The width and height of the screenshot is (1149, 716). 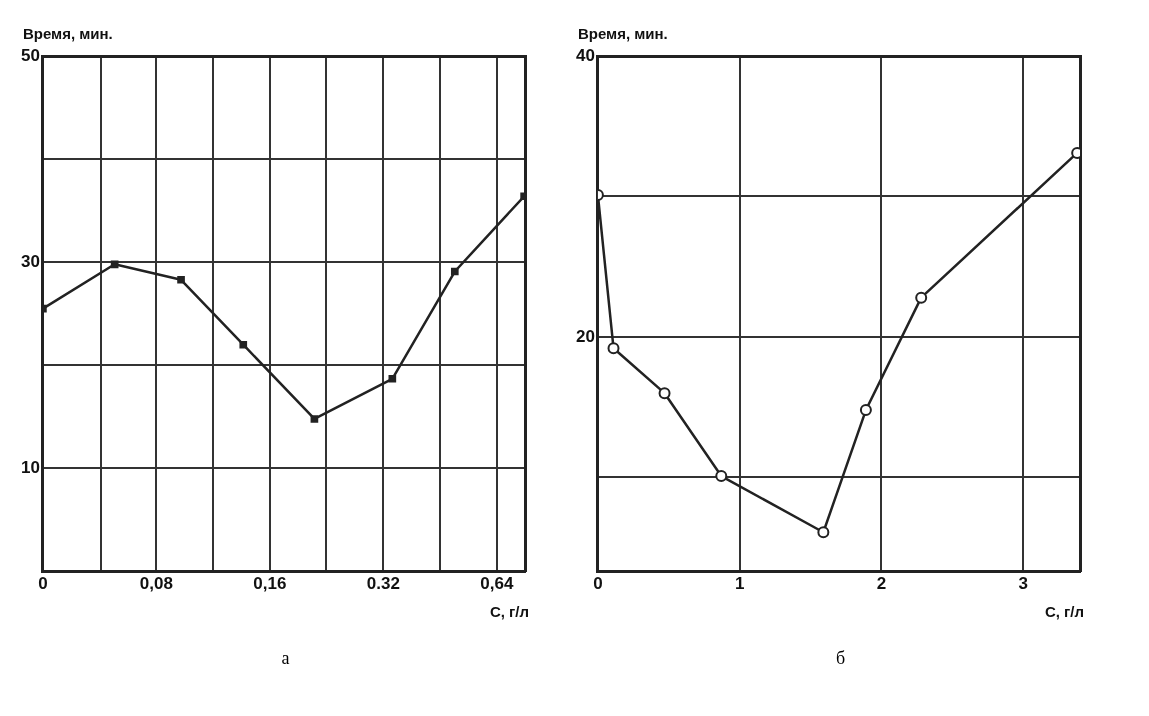 What do you see at coordinates (497, 584) in the screenshot?
I see `x-tick-label: 0,64` at bounding box center [497, 584].